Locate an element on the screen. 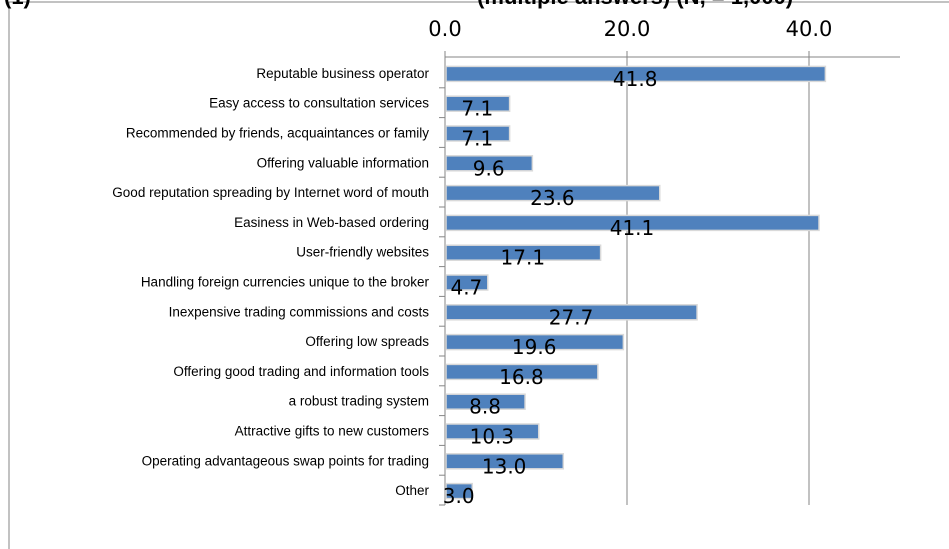  data-label: 17.1 is located at coordinates (523, 258).